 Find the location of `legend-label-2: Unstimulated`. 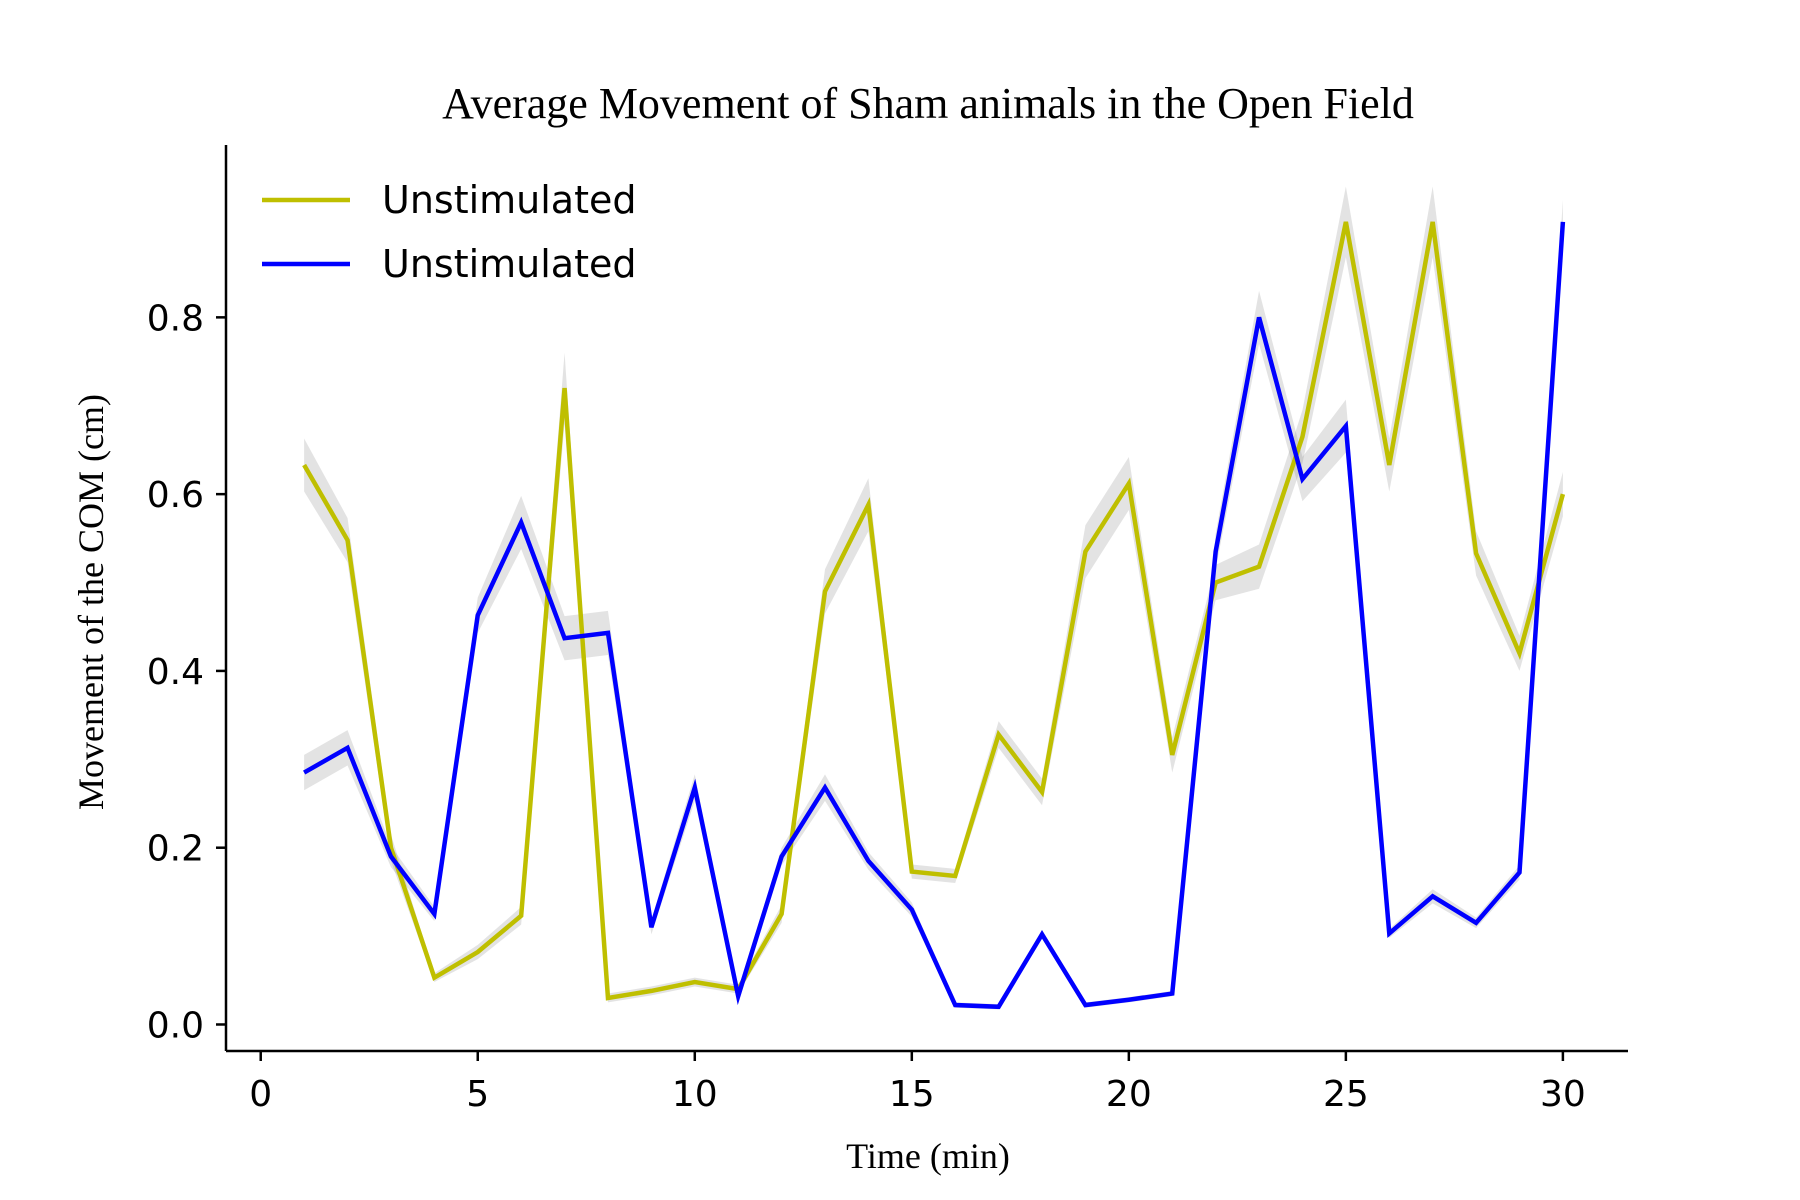

legend-label-2: Unstimulated is located at coordinates (509, 264).